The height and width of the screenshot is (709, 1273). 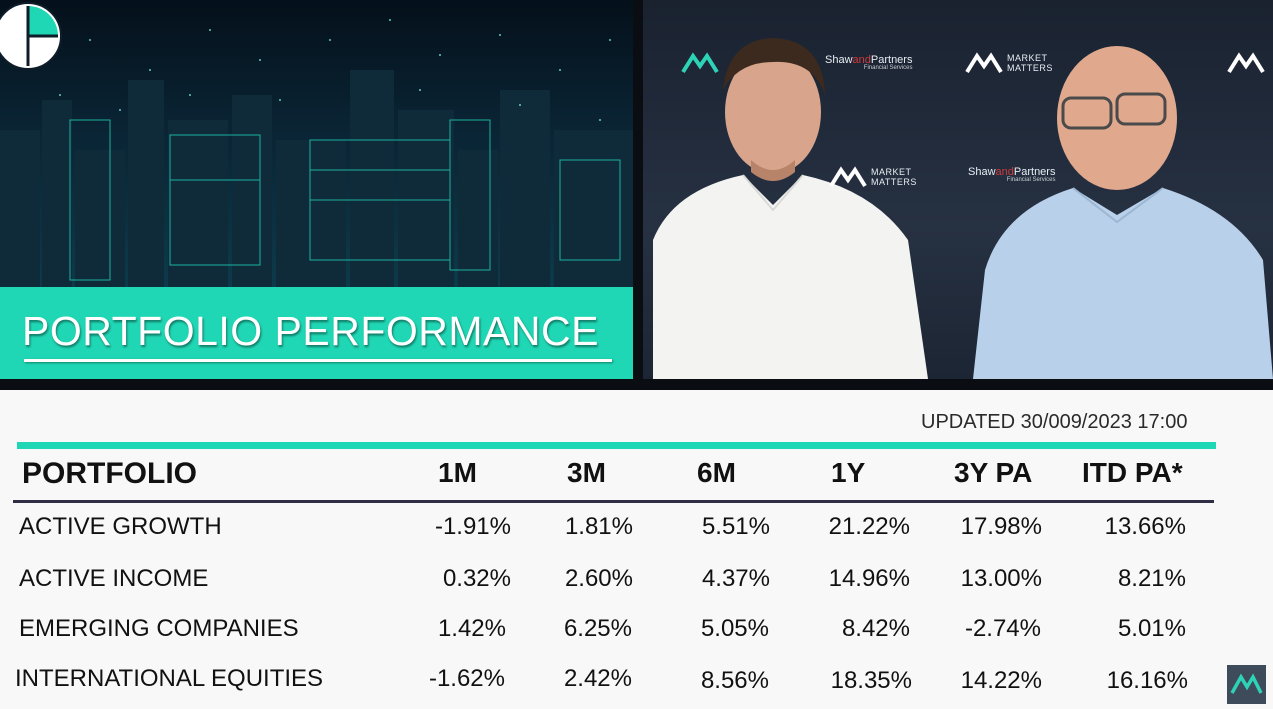 What do you see at coordinates (169, 678) in the screenshot?
I see `row-name: INTERNATIONAL EQUITIES` at bounding box center [169, 678].